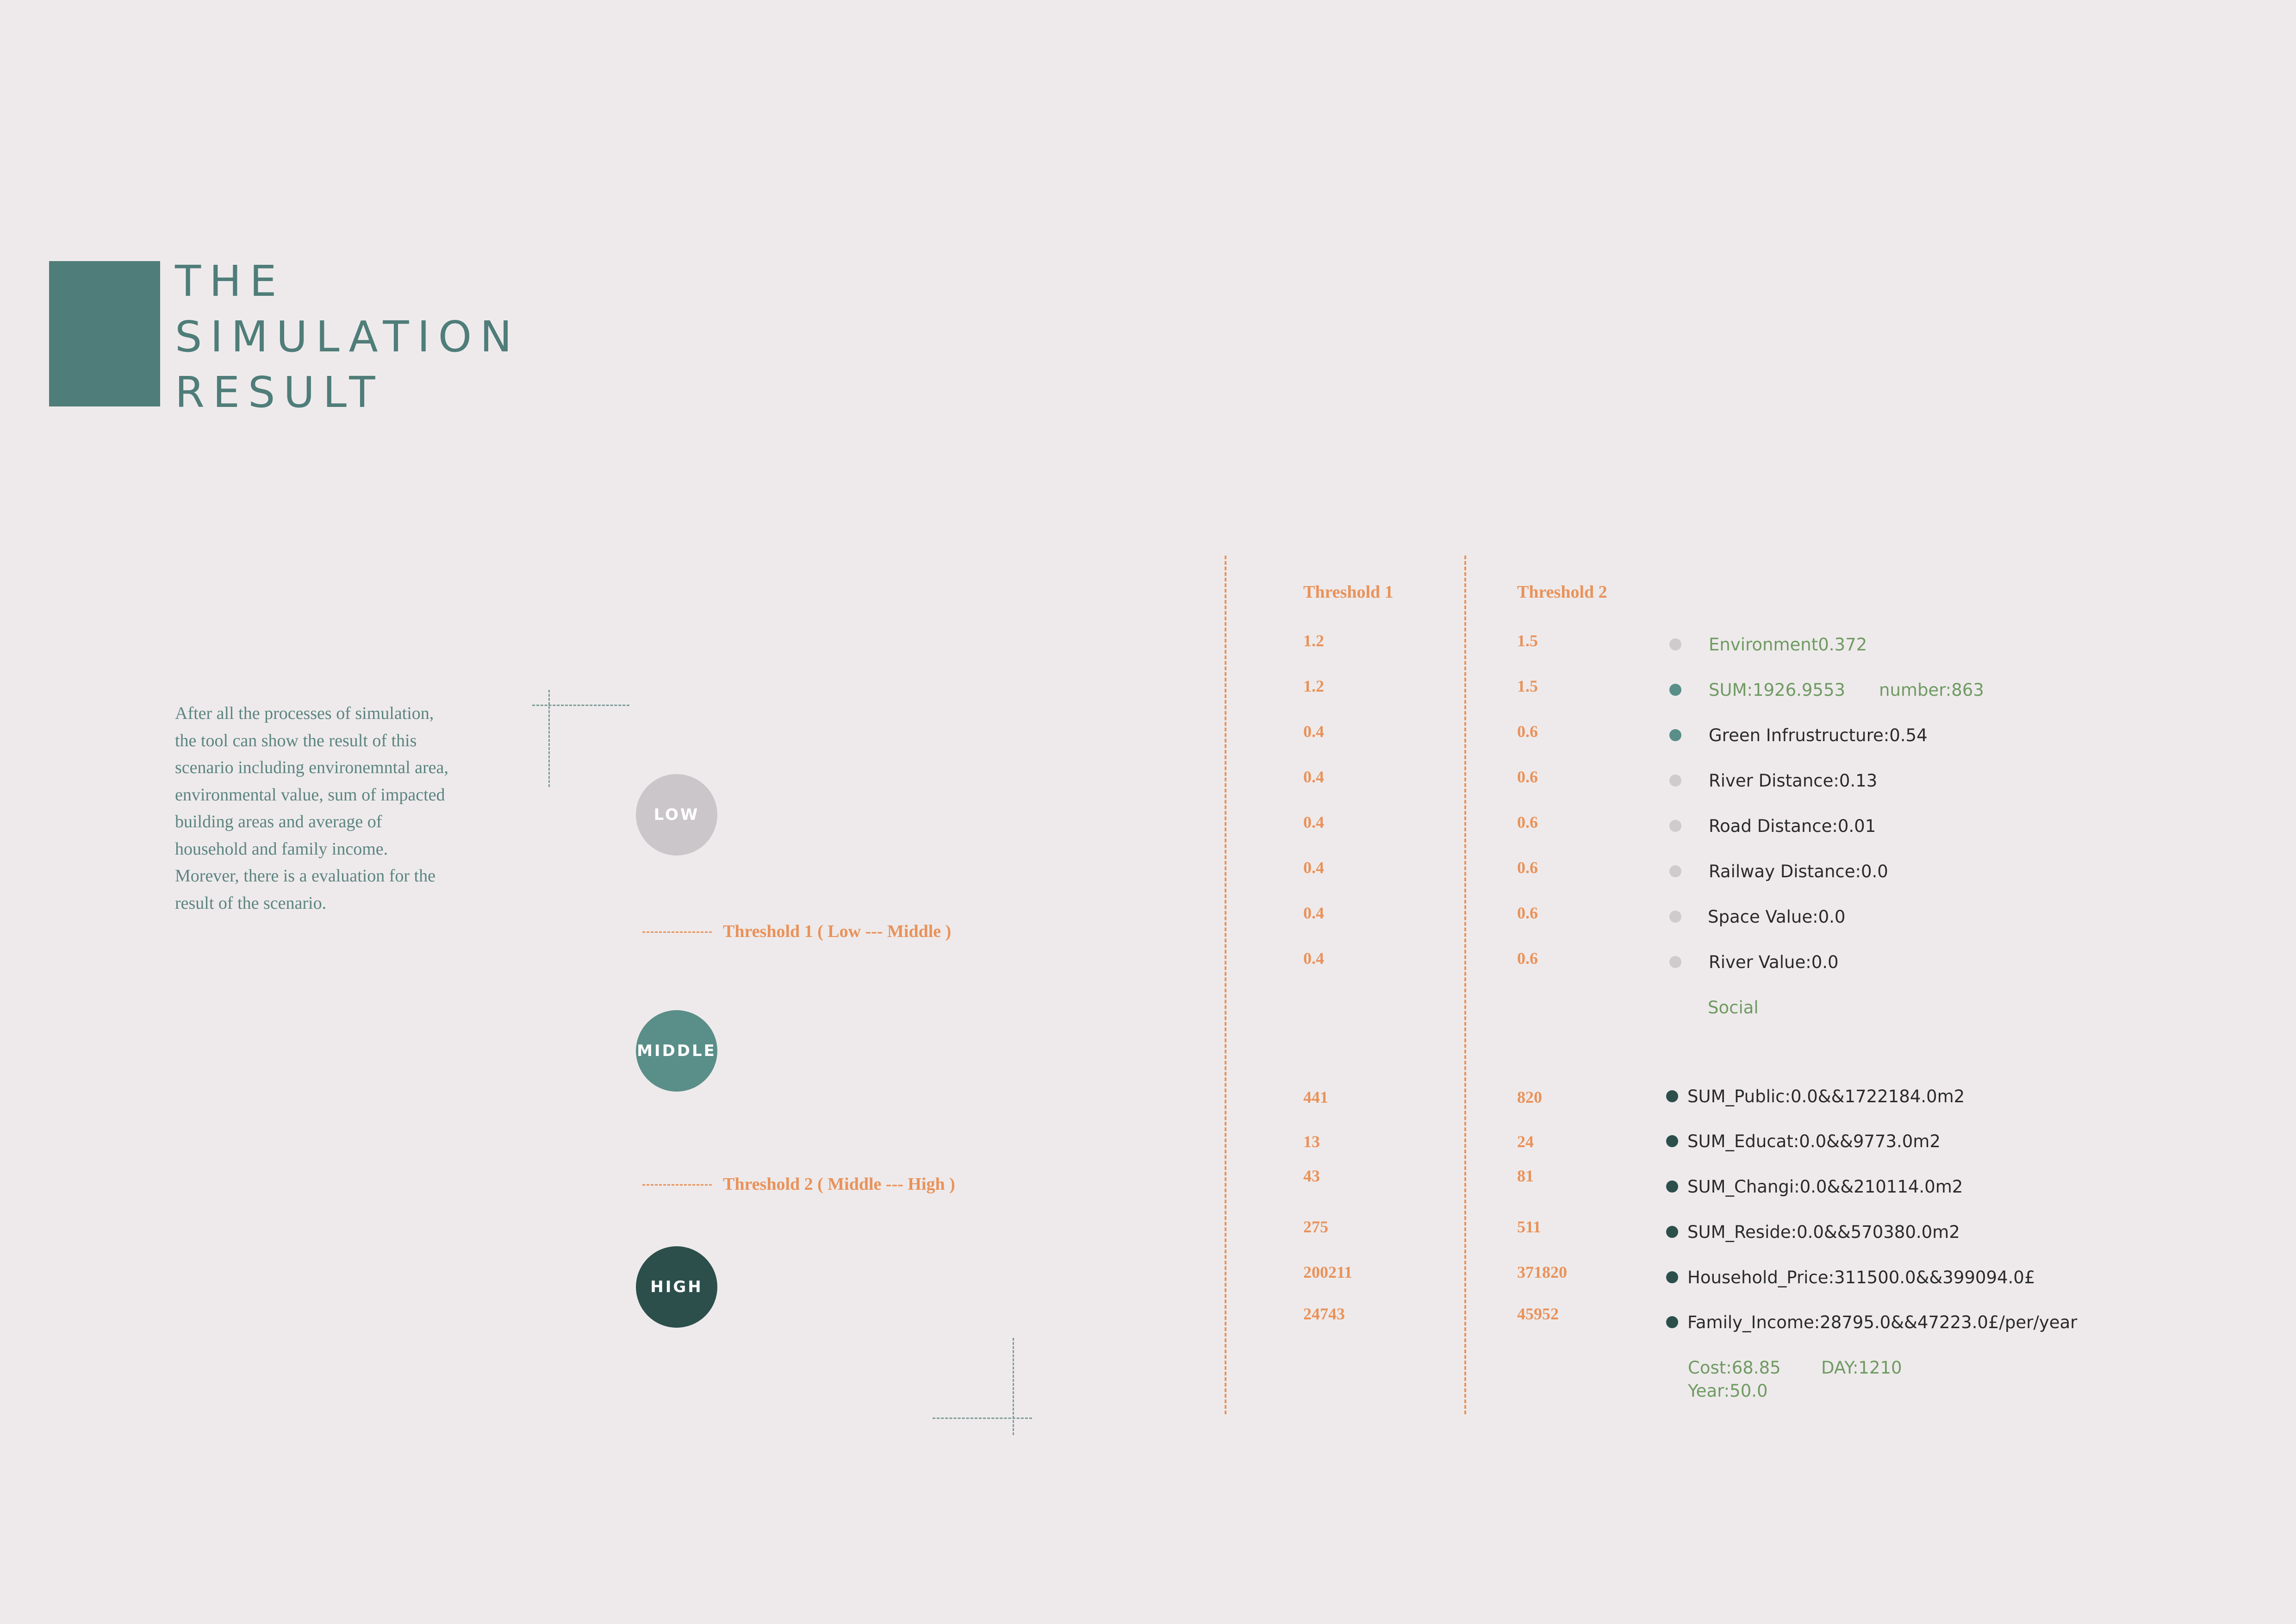 This screenshot has height=1624, width=2296. What do you see at coordinates (1861, 1368) in the screenshot?
I see `day-stat: DAY:1210` at bounding box center [1861, 1368].